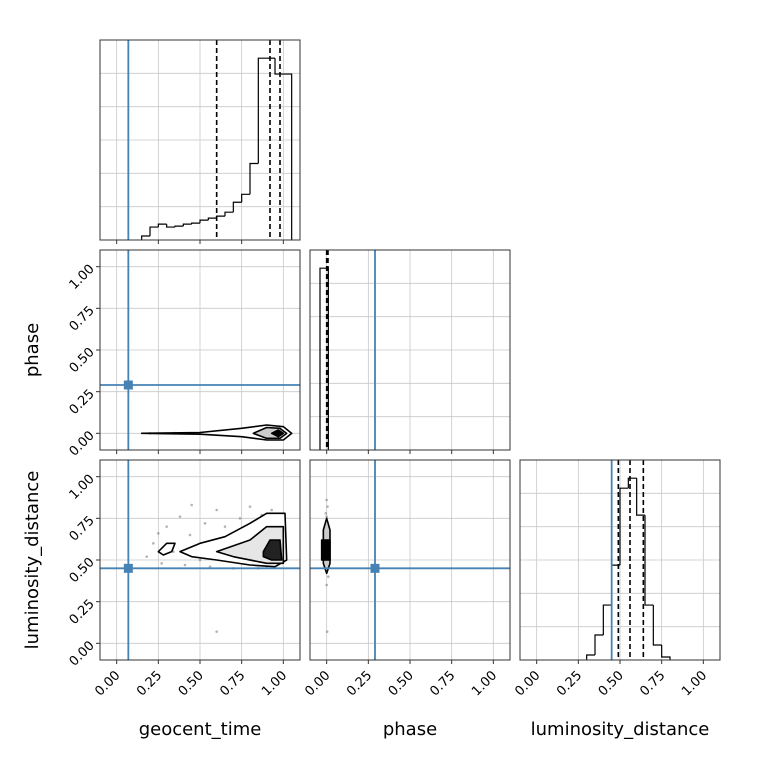  I want to click on x-axis-label: phase, so click(410, 729).